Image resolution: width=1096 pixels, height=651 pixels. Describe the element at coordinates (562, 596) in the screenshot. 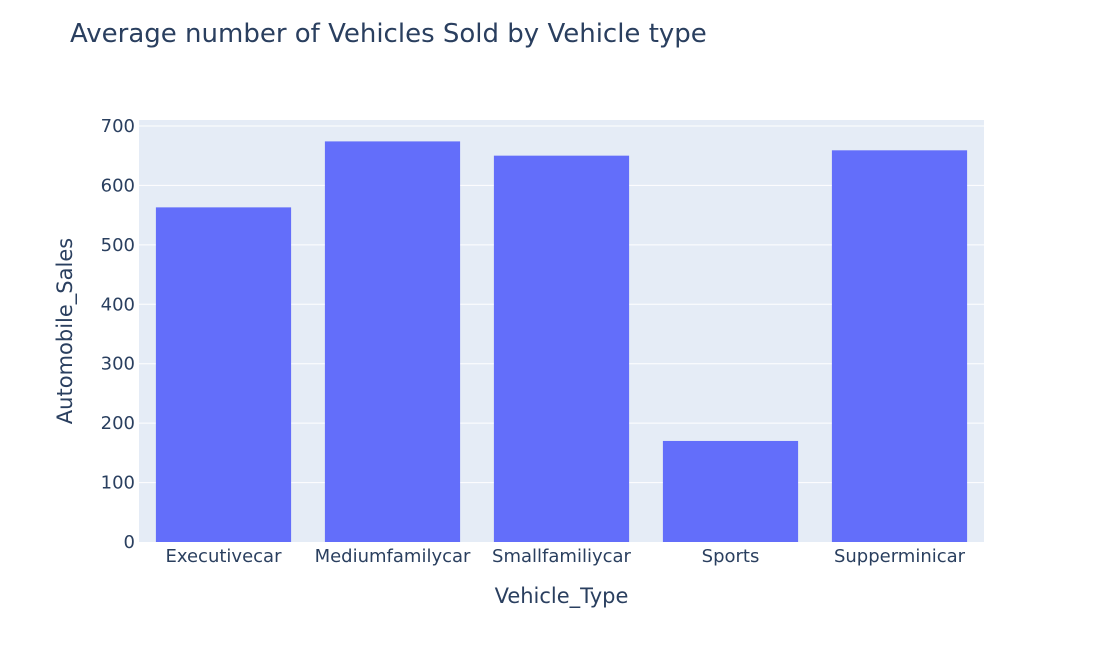

I see `x-axis-title: Vehicle_Type` at that location.